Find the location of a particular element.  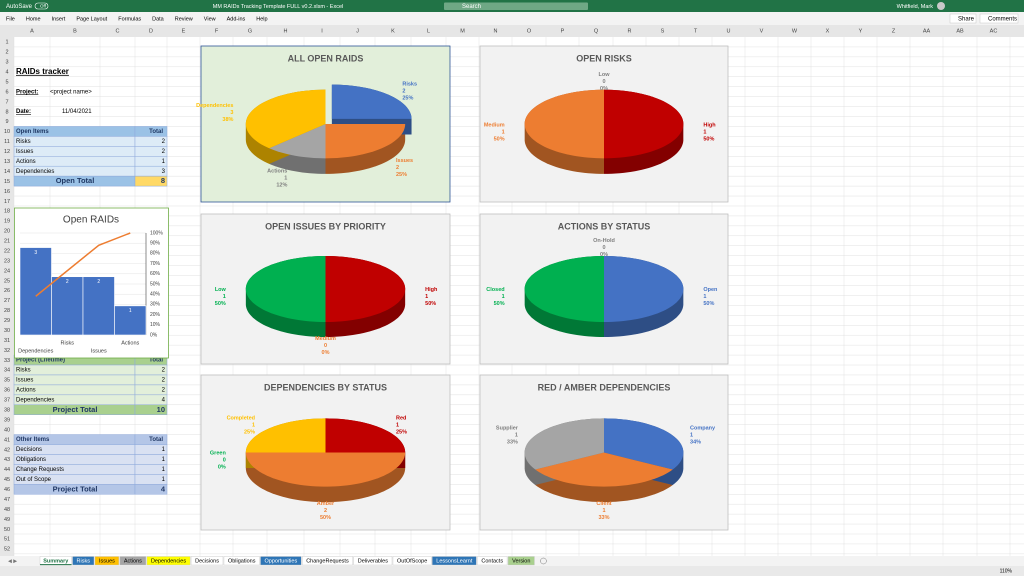

autosave-state: Off is located at coordinates (43, 6).